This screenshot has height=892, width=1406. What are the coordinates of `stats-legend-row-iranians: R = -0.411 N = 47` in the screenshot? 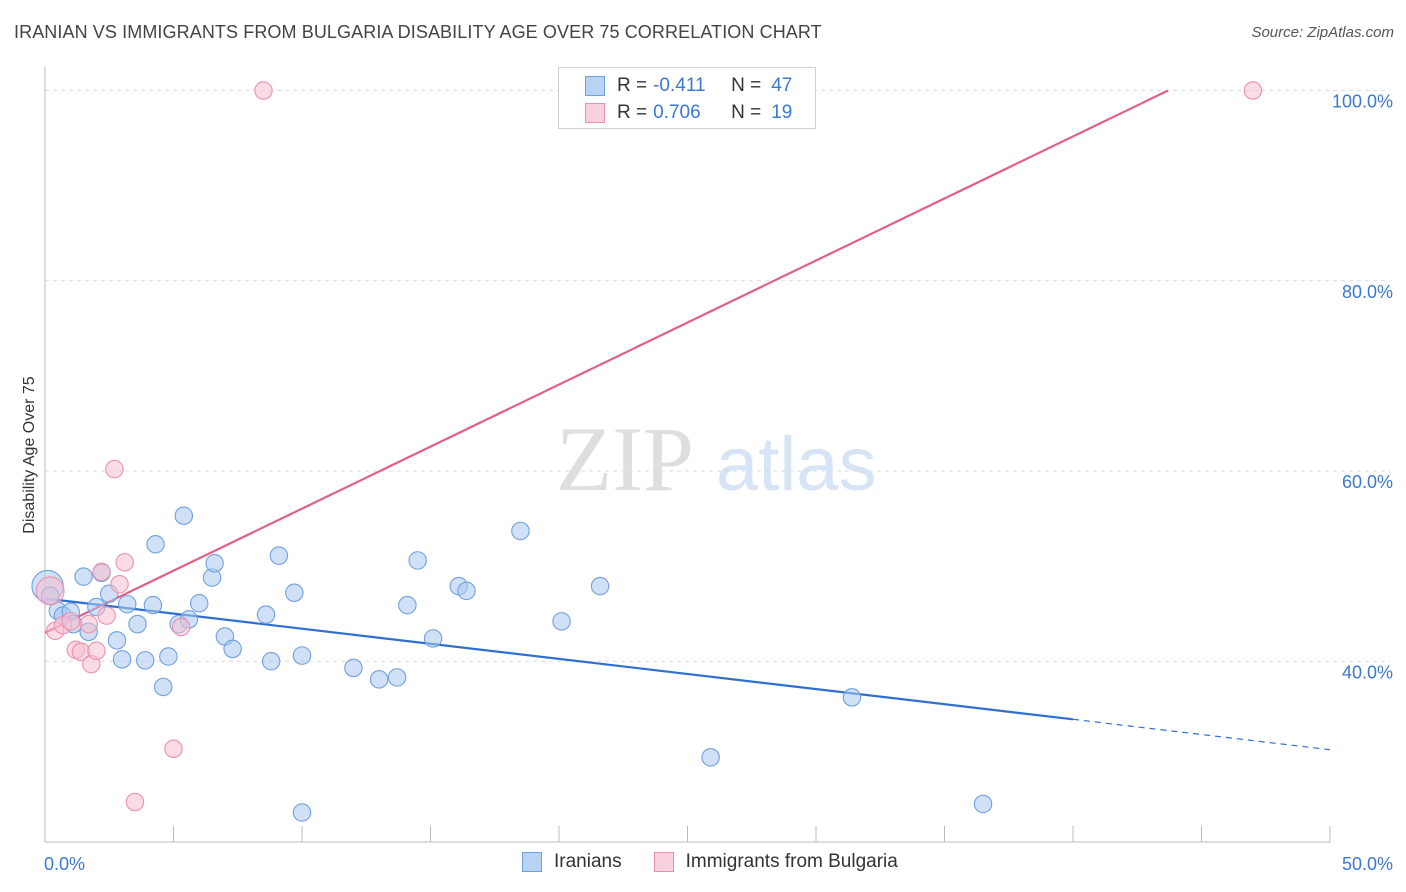 It's located at (688, 86).